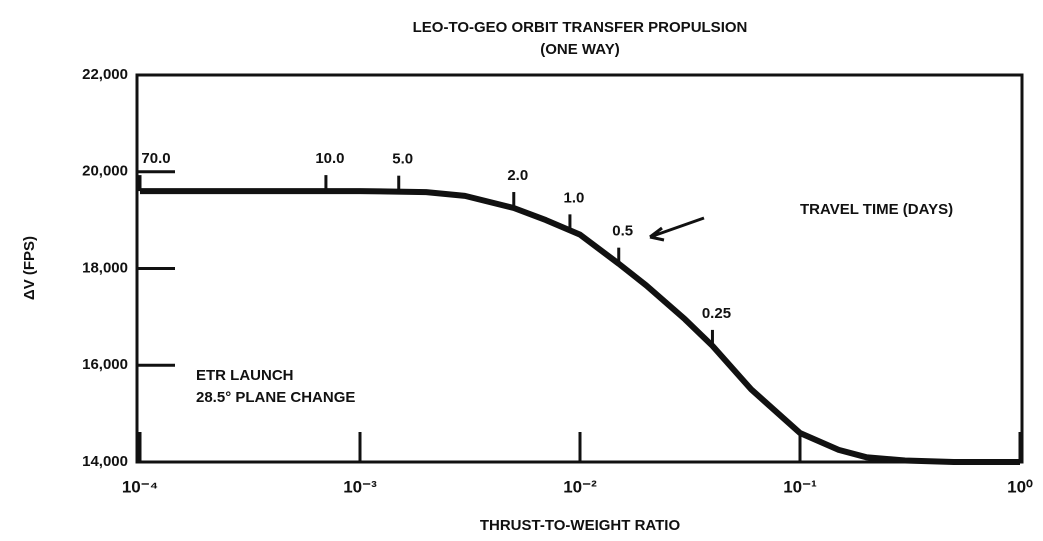 This screenshot has width=1043, height=541. I want to click on x-tick-label: 10⁻³, so click(360, 486).